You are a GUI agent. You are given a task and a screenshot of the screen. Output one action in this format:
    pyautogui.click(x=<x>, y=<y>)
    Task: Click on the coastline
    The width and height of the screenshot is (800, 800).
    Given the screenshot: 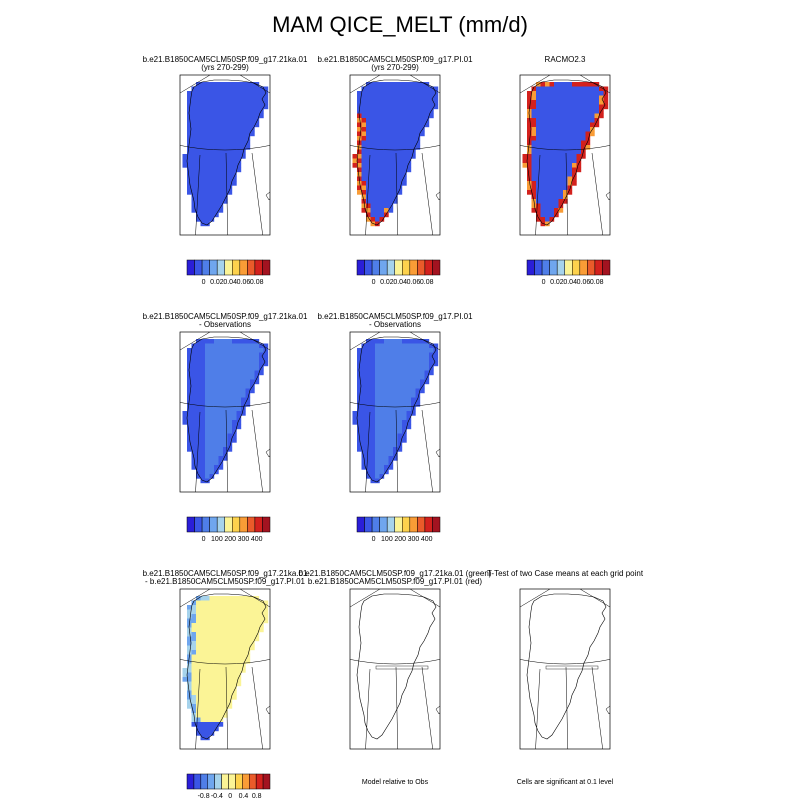 What is the action you would take?
    pyautogui.click(x=396, y=152)
    